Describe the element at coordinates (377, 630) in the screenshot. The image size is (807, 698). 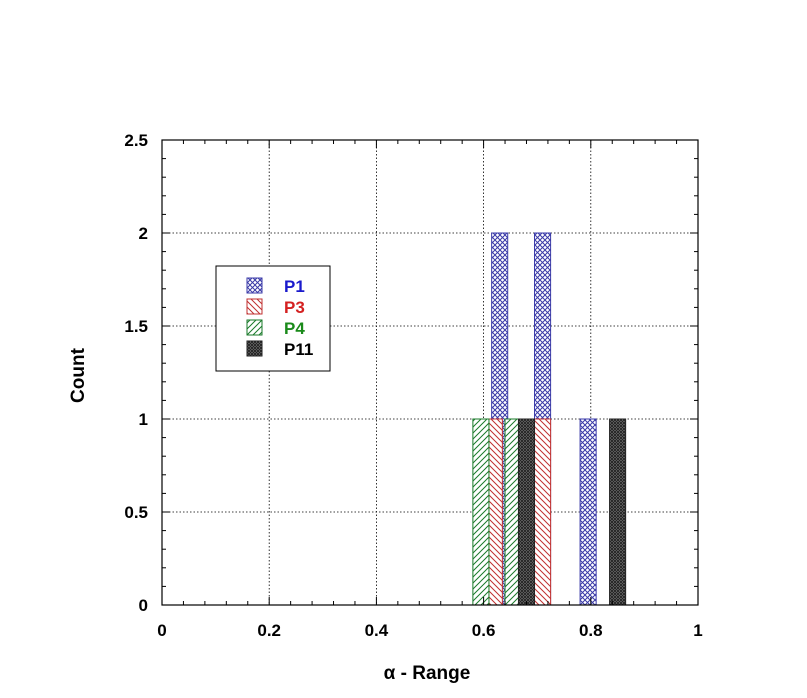
I see `x-tick-label: 0.4` at that location.